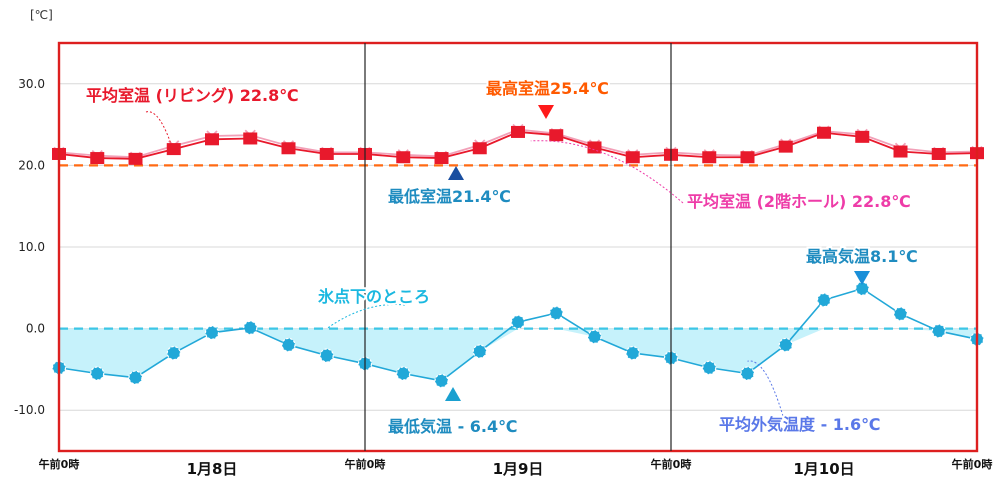 Image resolution: width=1000 pixels, height=483 pixels. Describe the element at coordinates (547, 88) in the screenshot. I see `annotation-label: 最高室温25.4℃` at that location.